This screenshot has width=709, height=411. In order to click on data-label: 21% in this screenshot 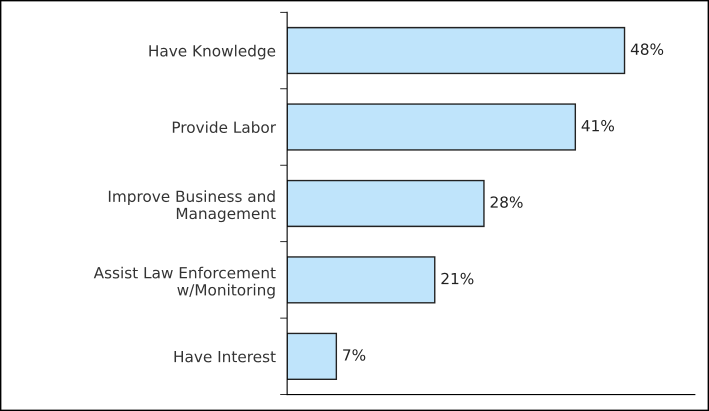, I will do `click(457, 278)`.